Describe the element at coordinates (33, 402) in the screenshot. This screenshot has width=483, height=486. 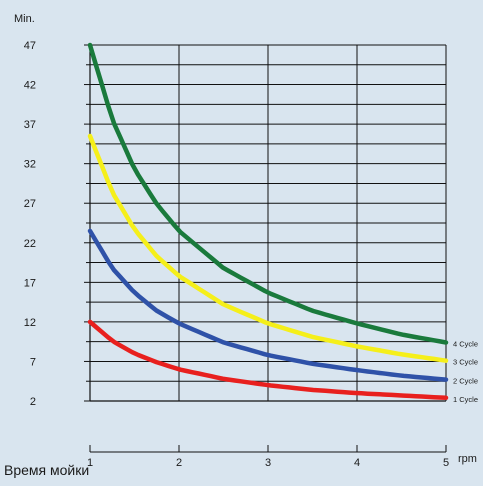
I see `y-tick-label: 2` at that location.